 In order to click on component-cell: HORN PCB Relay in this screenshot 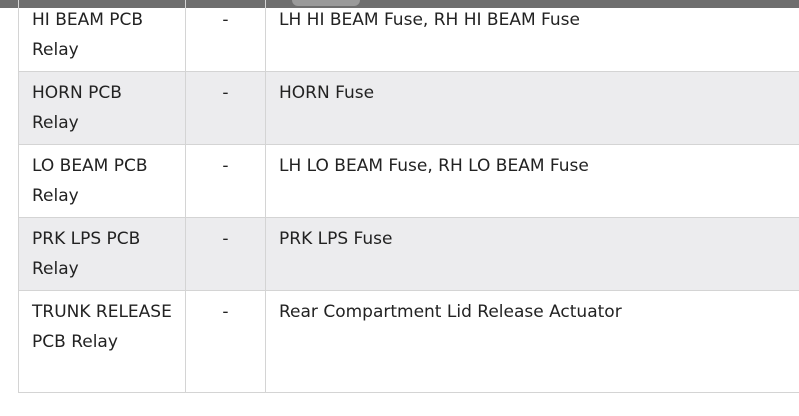, I will do `click(102, 108)`.